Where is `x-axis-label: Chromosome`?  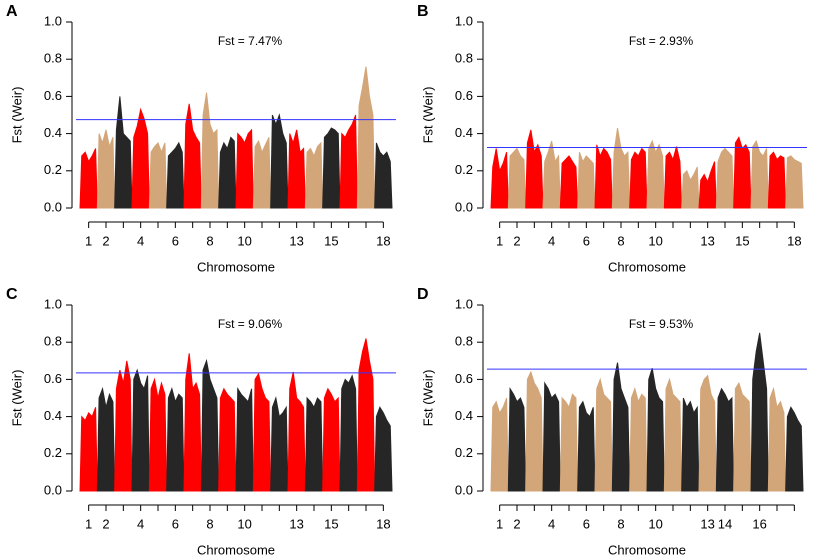 x-axis-label: Chromosome is located at coordinates (236, 266).